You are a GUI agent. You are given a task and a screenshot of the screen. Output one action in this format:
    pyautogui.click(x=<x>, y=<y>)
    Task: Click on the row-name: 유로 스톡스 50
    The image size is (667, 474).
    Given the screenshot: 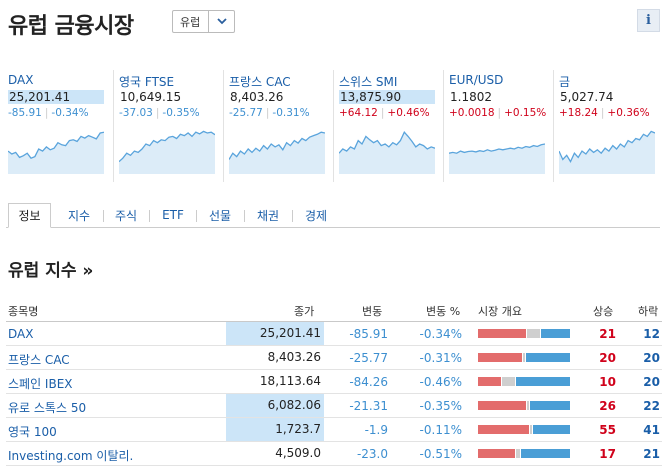 What is the action you would take?
    pyautogui.click(x=47, y=408)
    